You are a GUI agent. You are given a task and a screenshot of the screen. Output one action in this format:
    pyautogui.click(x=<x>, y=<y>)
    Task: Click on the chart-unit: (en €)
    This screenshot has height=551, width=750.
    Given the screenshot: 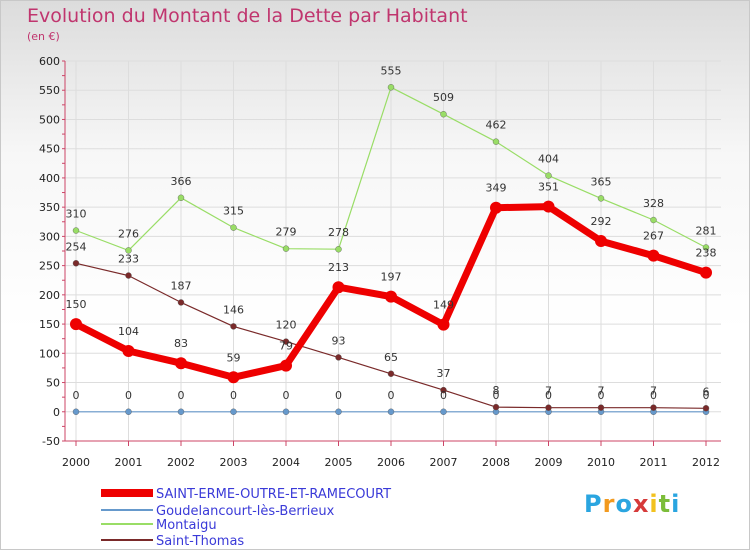 What is the action you would take?
    pyautogui.click(x=43, y=36)
    